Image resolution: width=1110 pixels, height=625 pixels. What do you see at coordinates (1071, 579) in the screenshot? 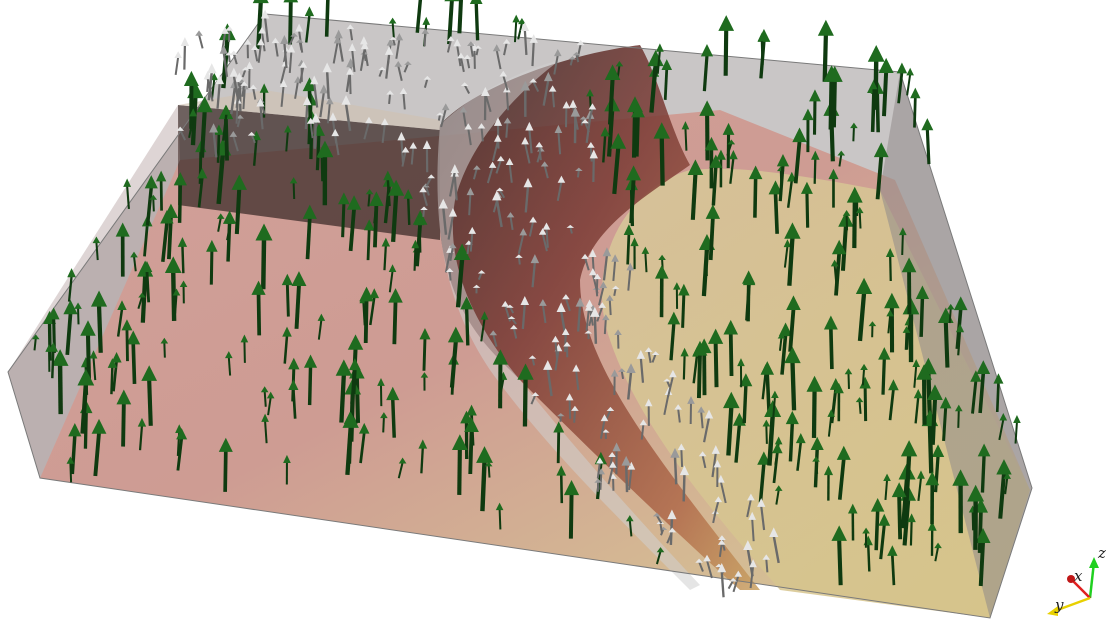
I see `x-axis-marker` at bounding box center [1071, 579].